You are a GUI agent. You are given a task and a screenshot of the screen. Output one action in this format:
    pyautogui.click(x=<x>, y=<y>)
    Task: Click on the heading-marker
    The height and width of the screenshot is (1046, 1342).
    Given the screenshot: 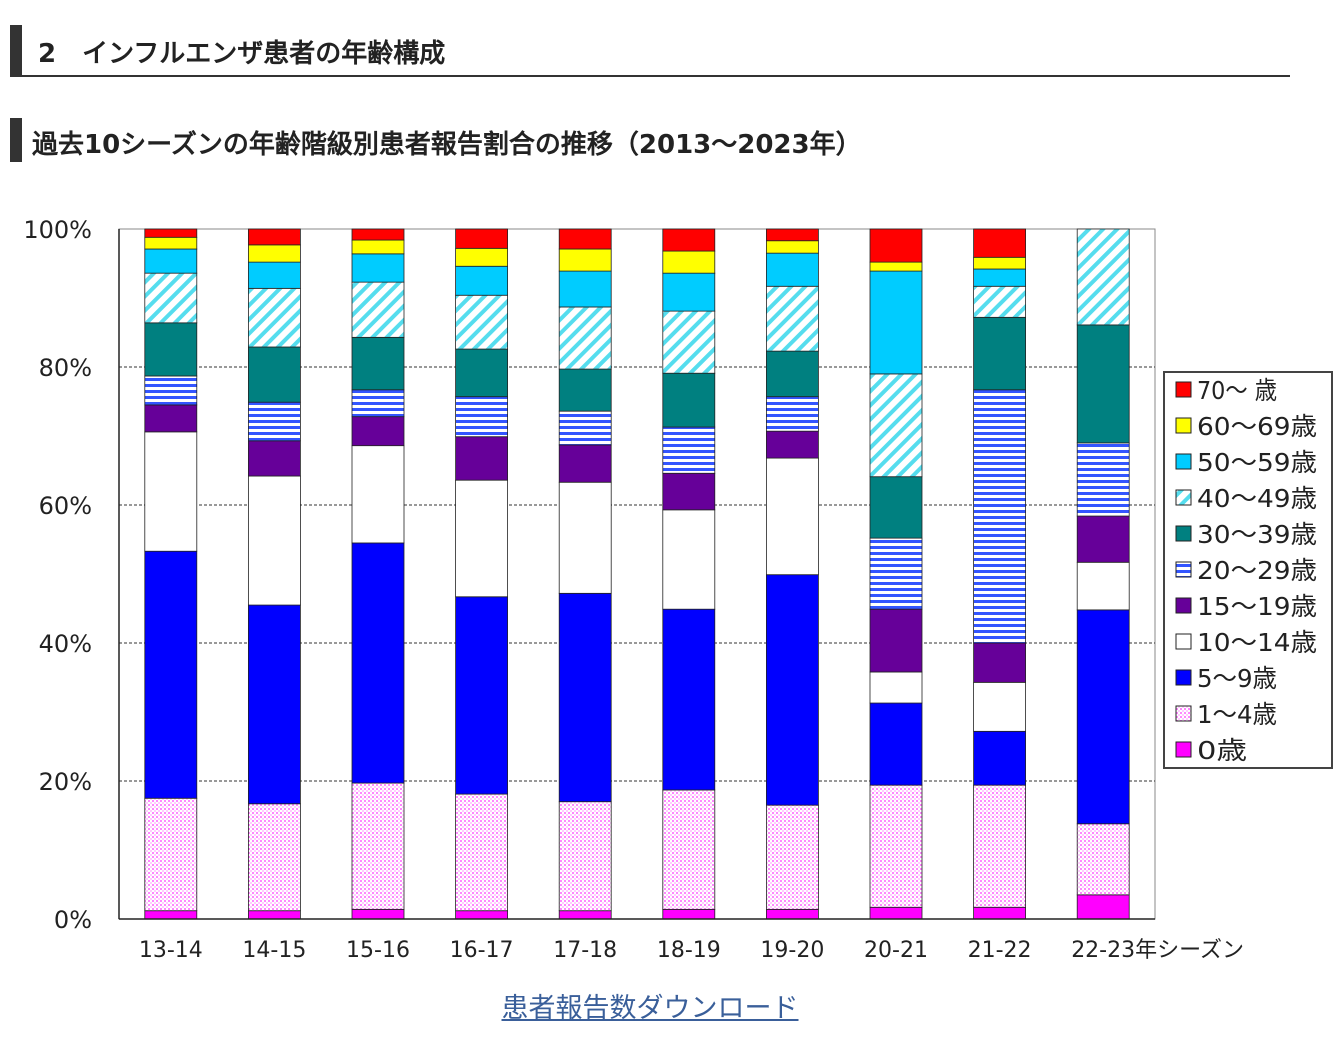 What is the action you would take?
    pyautogui.click(x=16, y=140)
    